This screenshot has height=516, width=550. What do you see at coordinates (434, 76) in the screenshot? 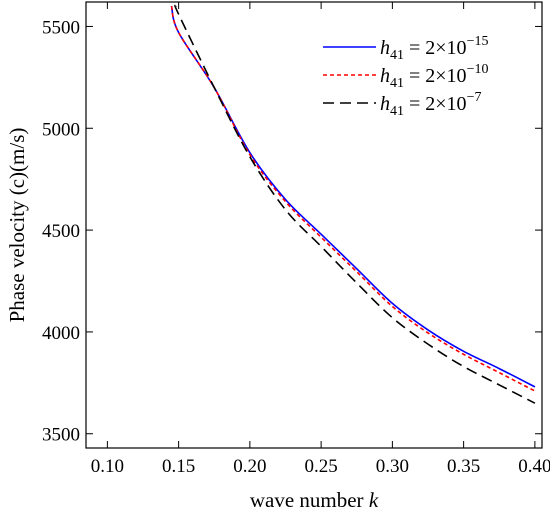
I see `legend-label-2: h41 = 2×10−10` at bounding box center [434, 76].